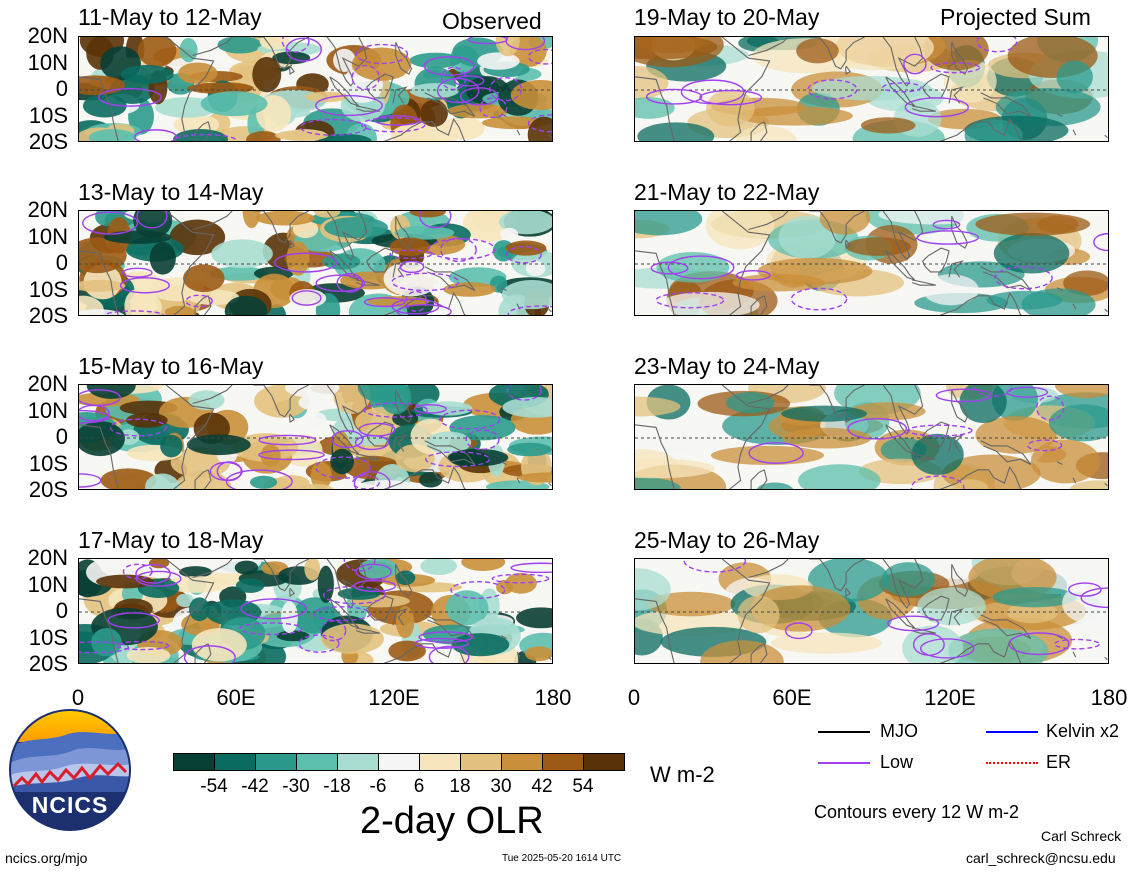  What do you see at coordinates (562, 858) in the screenshot?
I see `footer-timestamp: Tue 2025-05-20 1614 UTC` at bounding box center [562, 858].